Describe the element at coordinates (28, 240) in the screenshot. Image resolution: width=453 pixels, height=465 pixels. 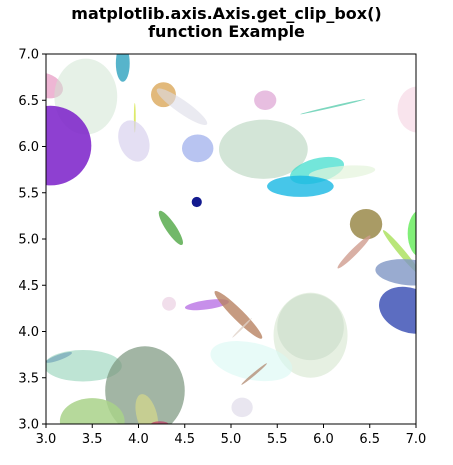
I see `y-tick-label-4: 5.0` at that location.